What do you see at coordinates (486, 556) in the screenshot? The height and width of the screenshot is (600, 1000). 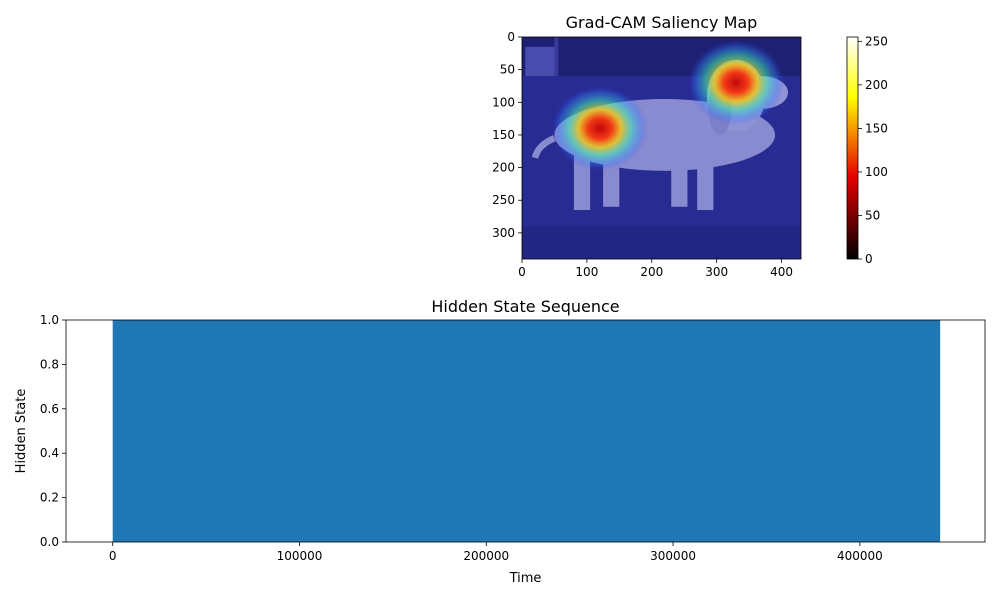 I see `x-tick-label: 200000` at bounding box center [486, 556].